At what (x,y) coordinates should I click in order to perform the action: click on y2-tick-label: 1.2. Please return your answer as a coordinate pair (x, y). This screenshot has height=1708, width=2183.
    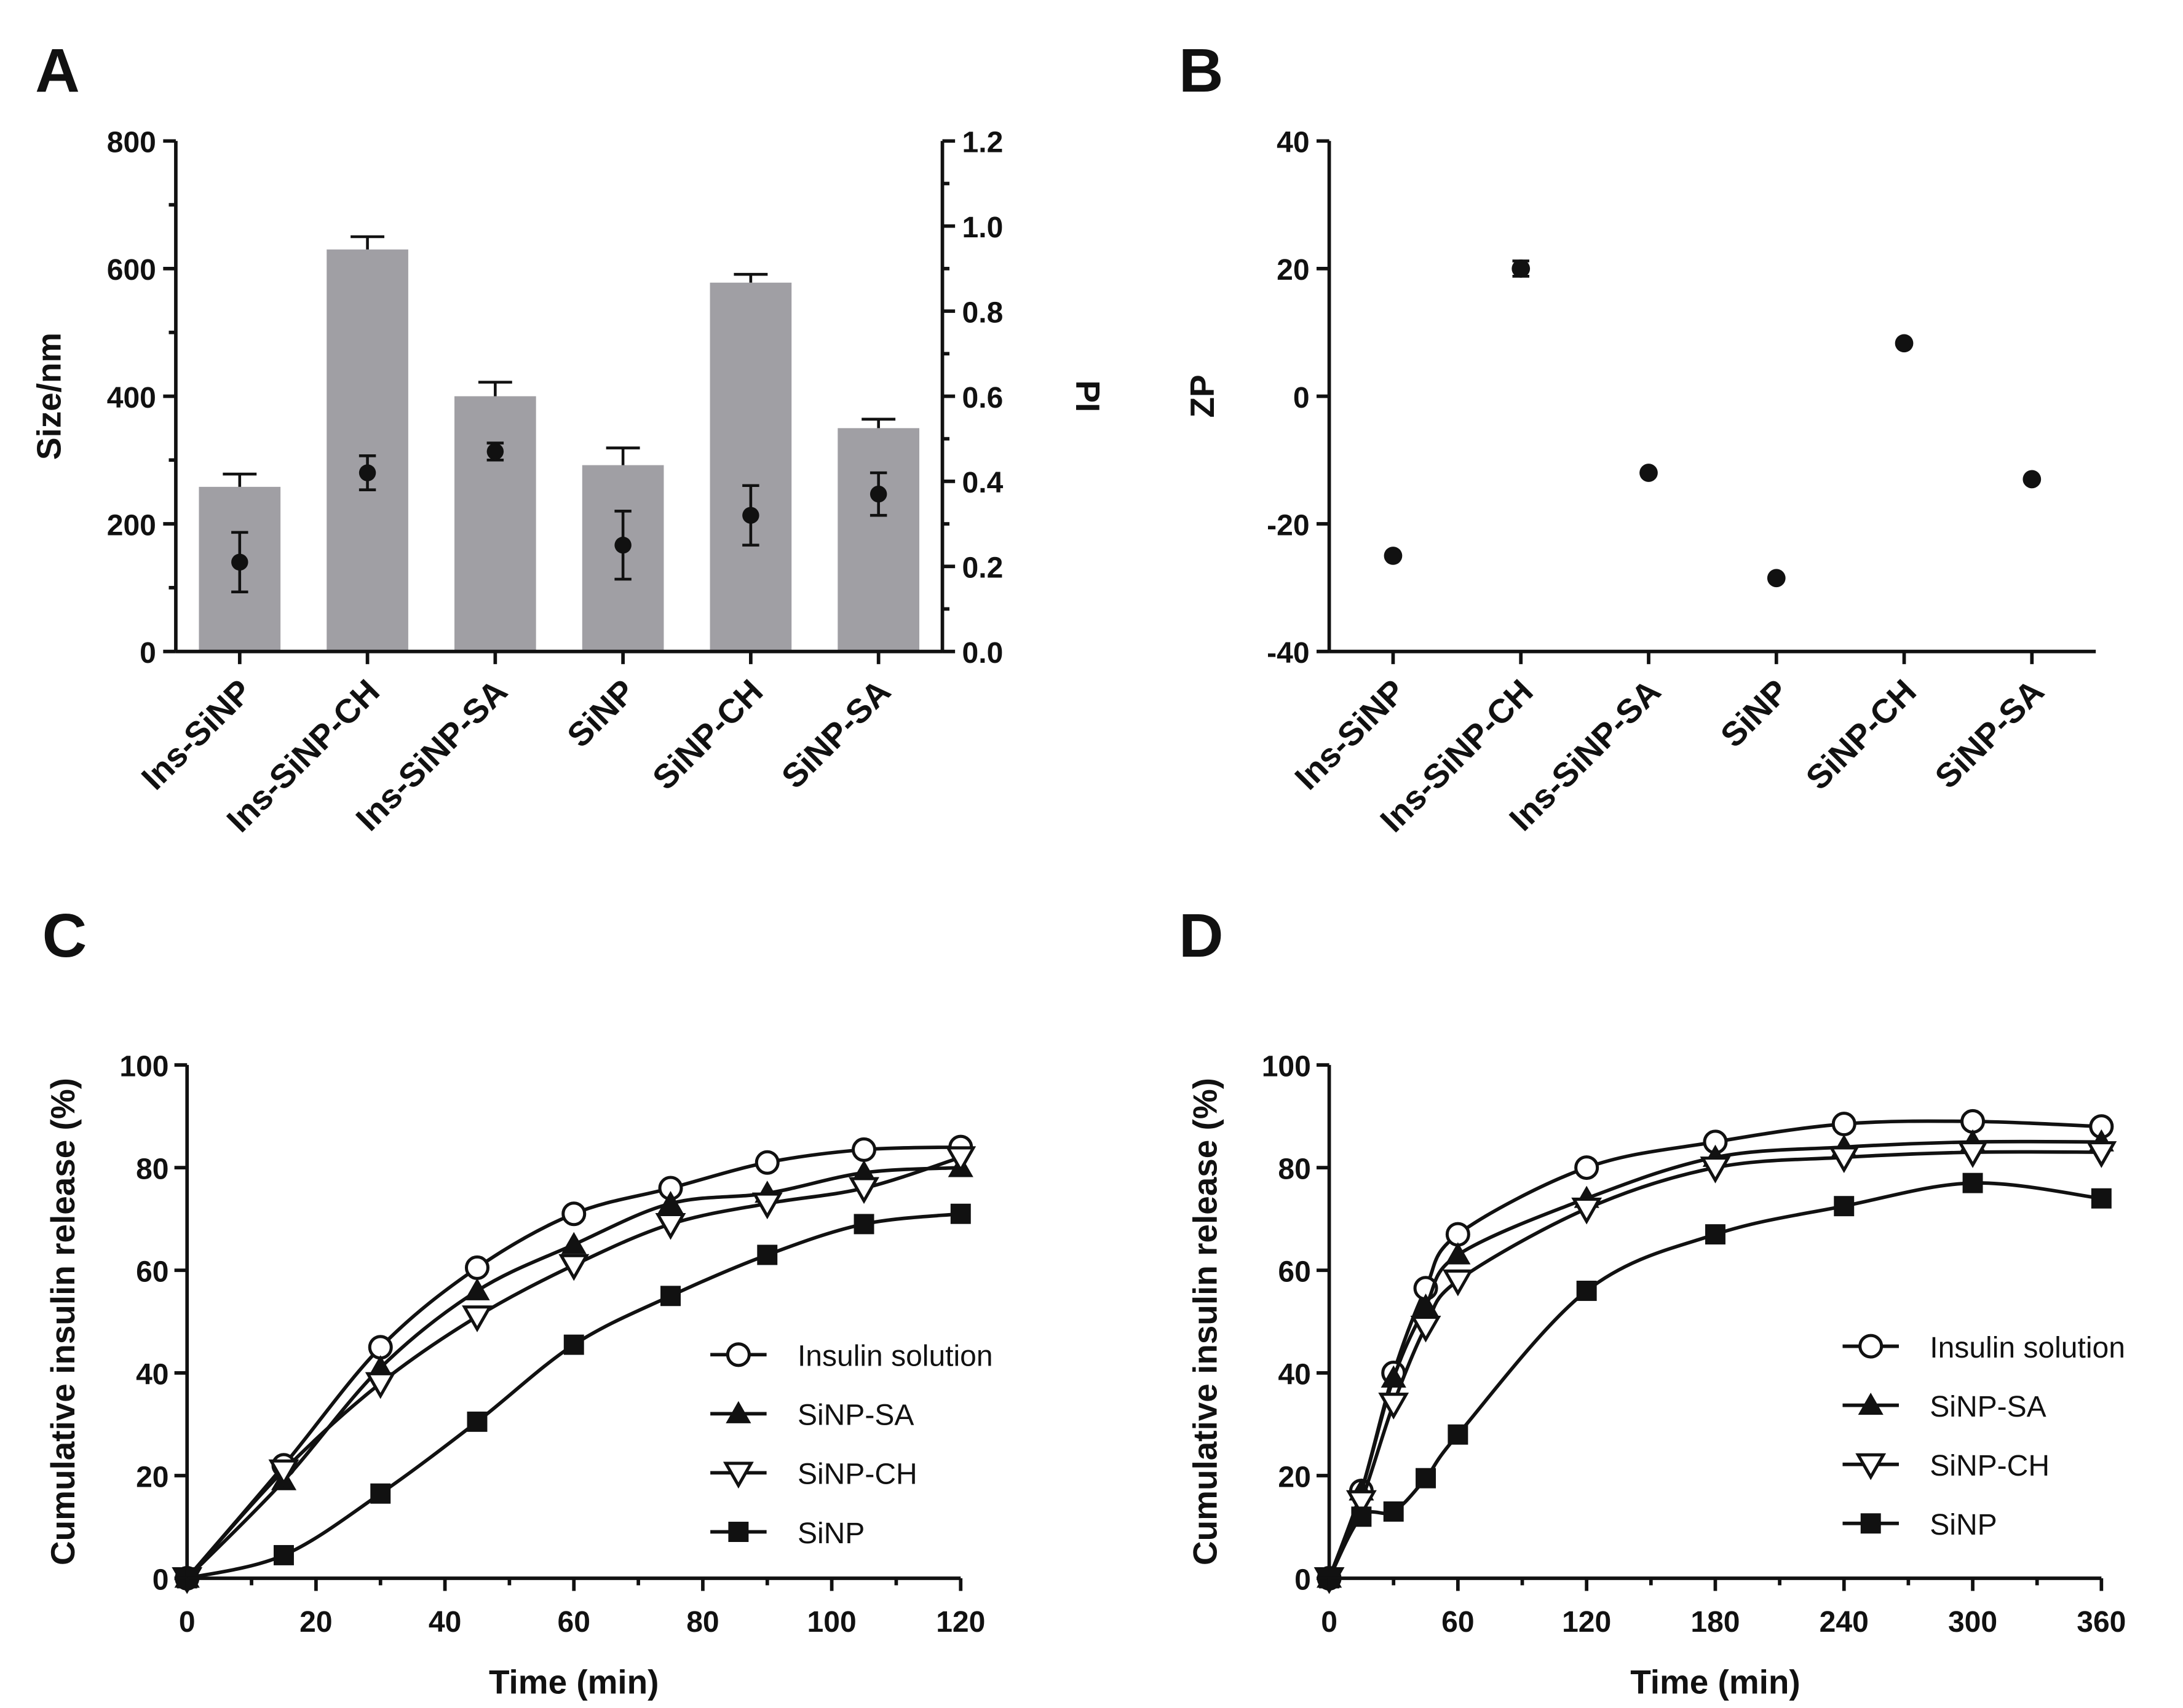
    Looking at the image, I should click on (983, 143).